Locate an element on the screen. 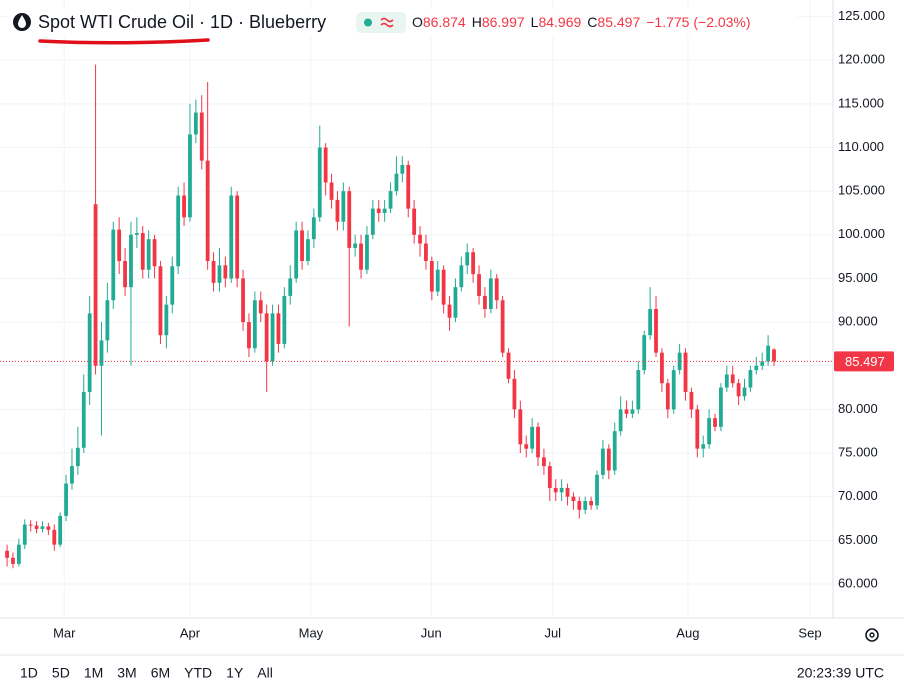 This screenshot has height=680, width=904. y-tick-label: 105.000 is located at coordinates (861, 190).